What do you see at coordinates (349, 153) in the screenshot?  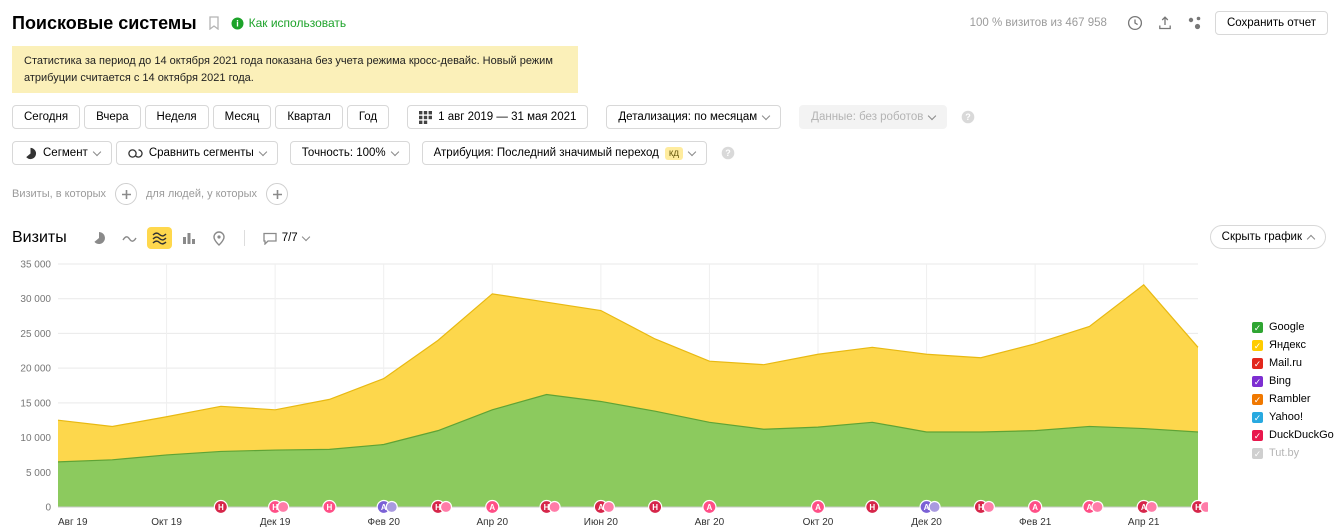 I see `accuracy-dropdown: Точность: 100%` at bounding box center [349, 153].